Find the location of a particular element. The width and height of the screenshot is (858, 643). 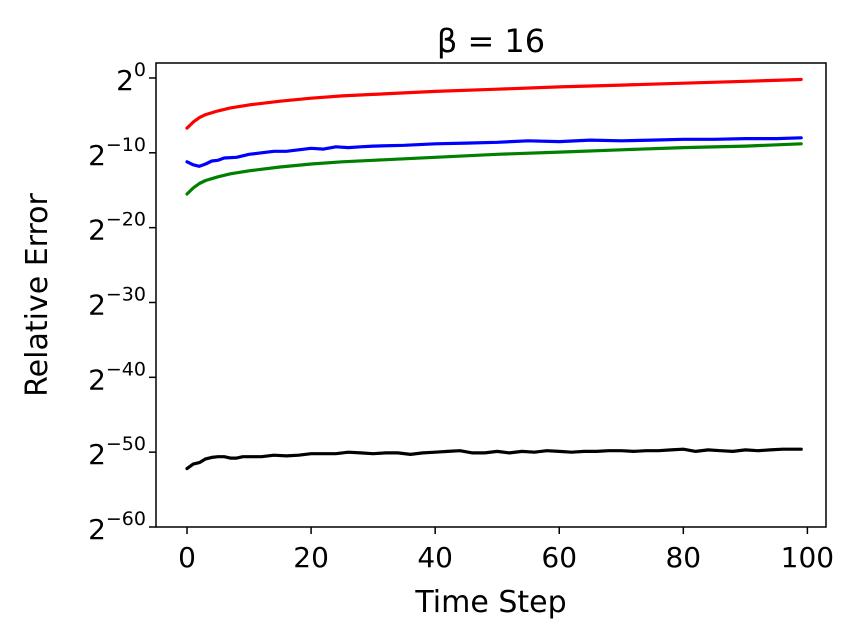

y-tick-label: 2−10 is located at coordinates (117, 153).